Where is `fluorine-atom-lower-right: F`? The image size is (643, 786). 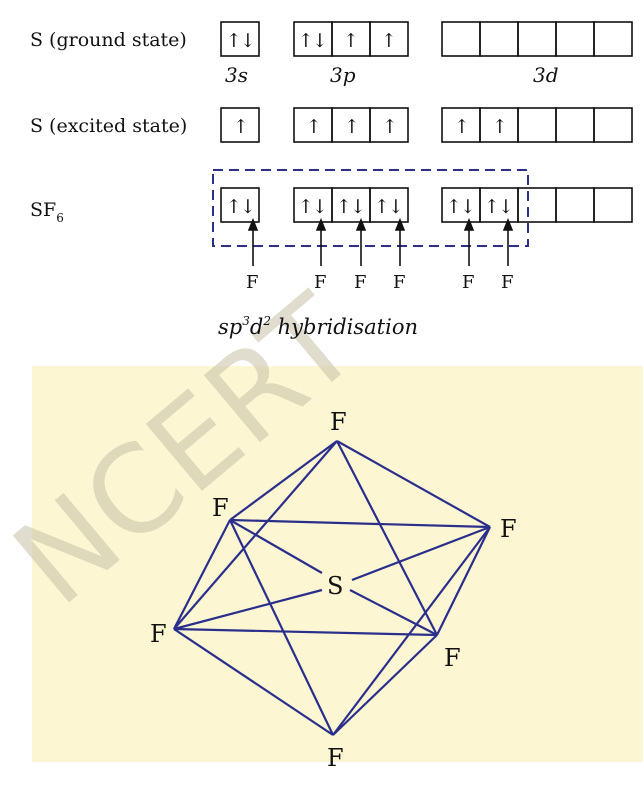 fluorine-atom-lower-right: F is located at coordinates (452, 658).